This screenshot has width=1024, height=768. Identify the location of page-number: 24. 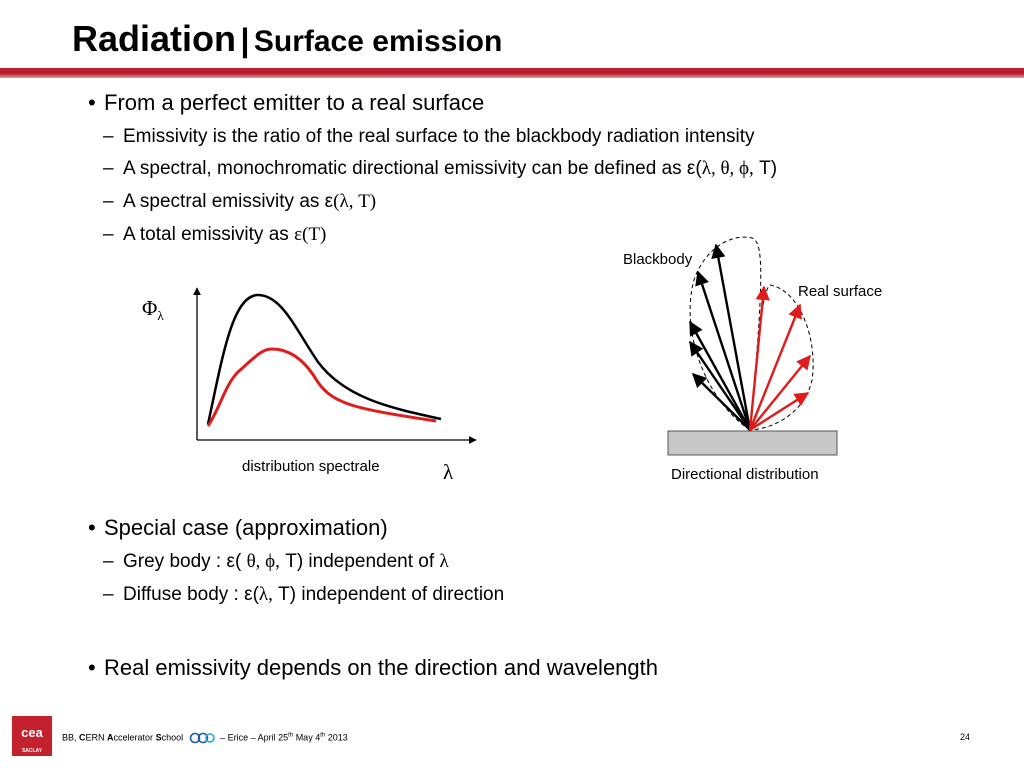
(965, 737).